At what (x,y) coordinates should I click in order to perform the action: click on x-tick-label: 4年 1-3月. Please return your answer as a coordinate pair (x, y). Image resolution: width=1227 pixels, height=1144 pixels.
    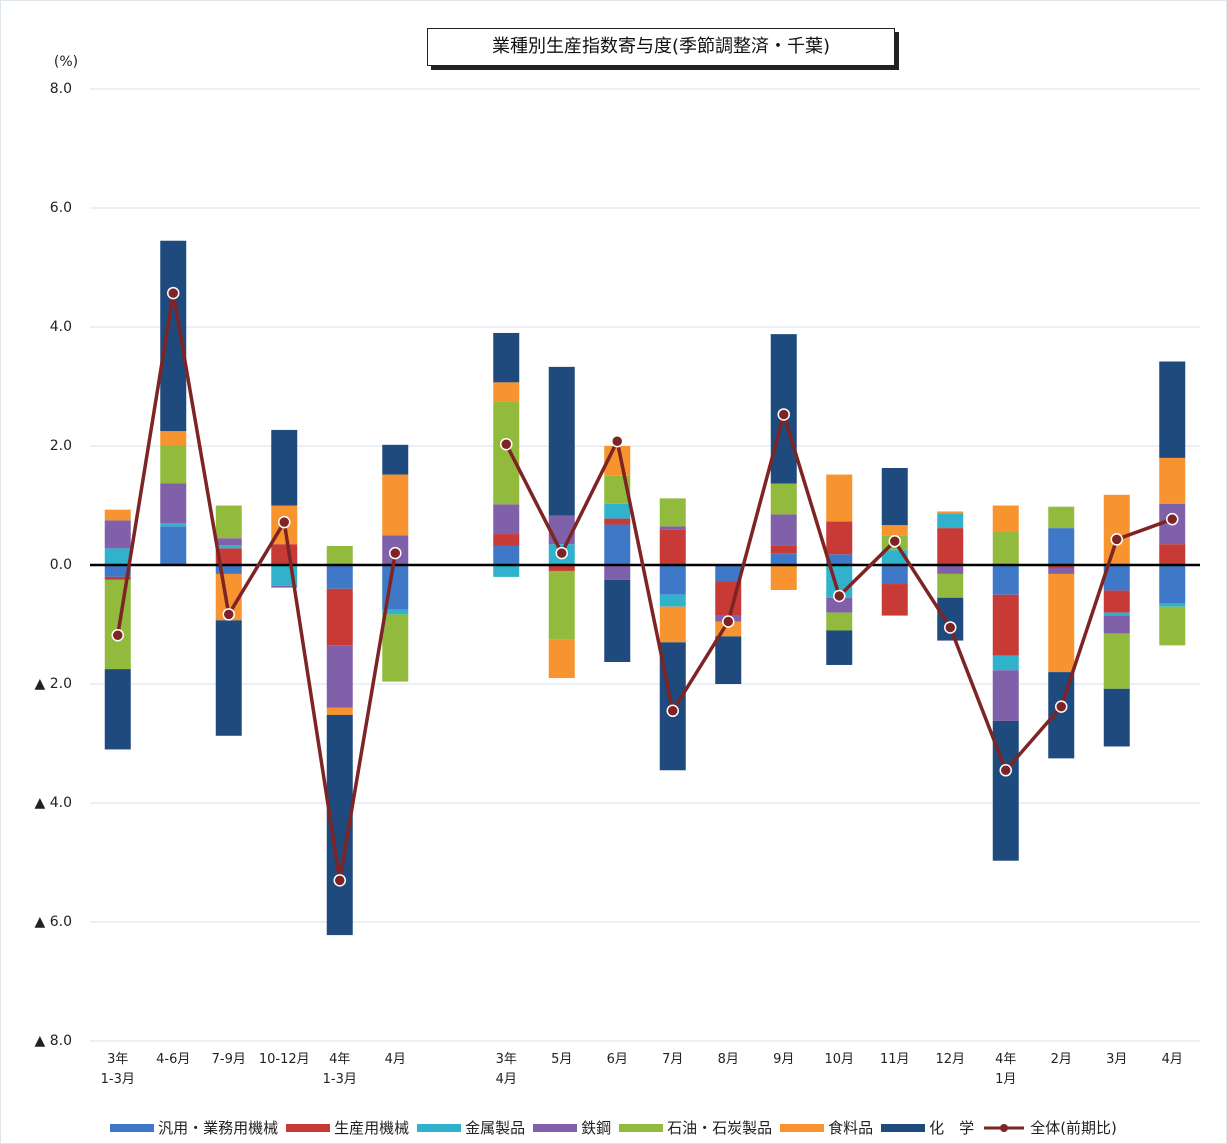
    Looking at the image, I should click on (339, 1069).